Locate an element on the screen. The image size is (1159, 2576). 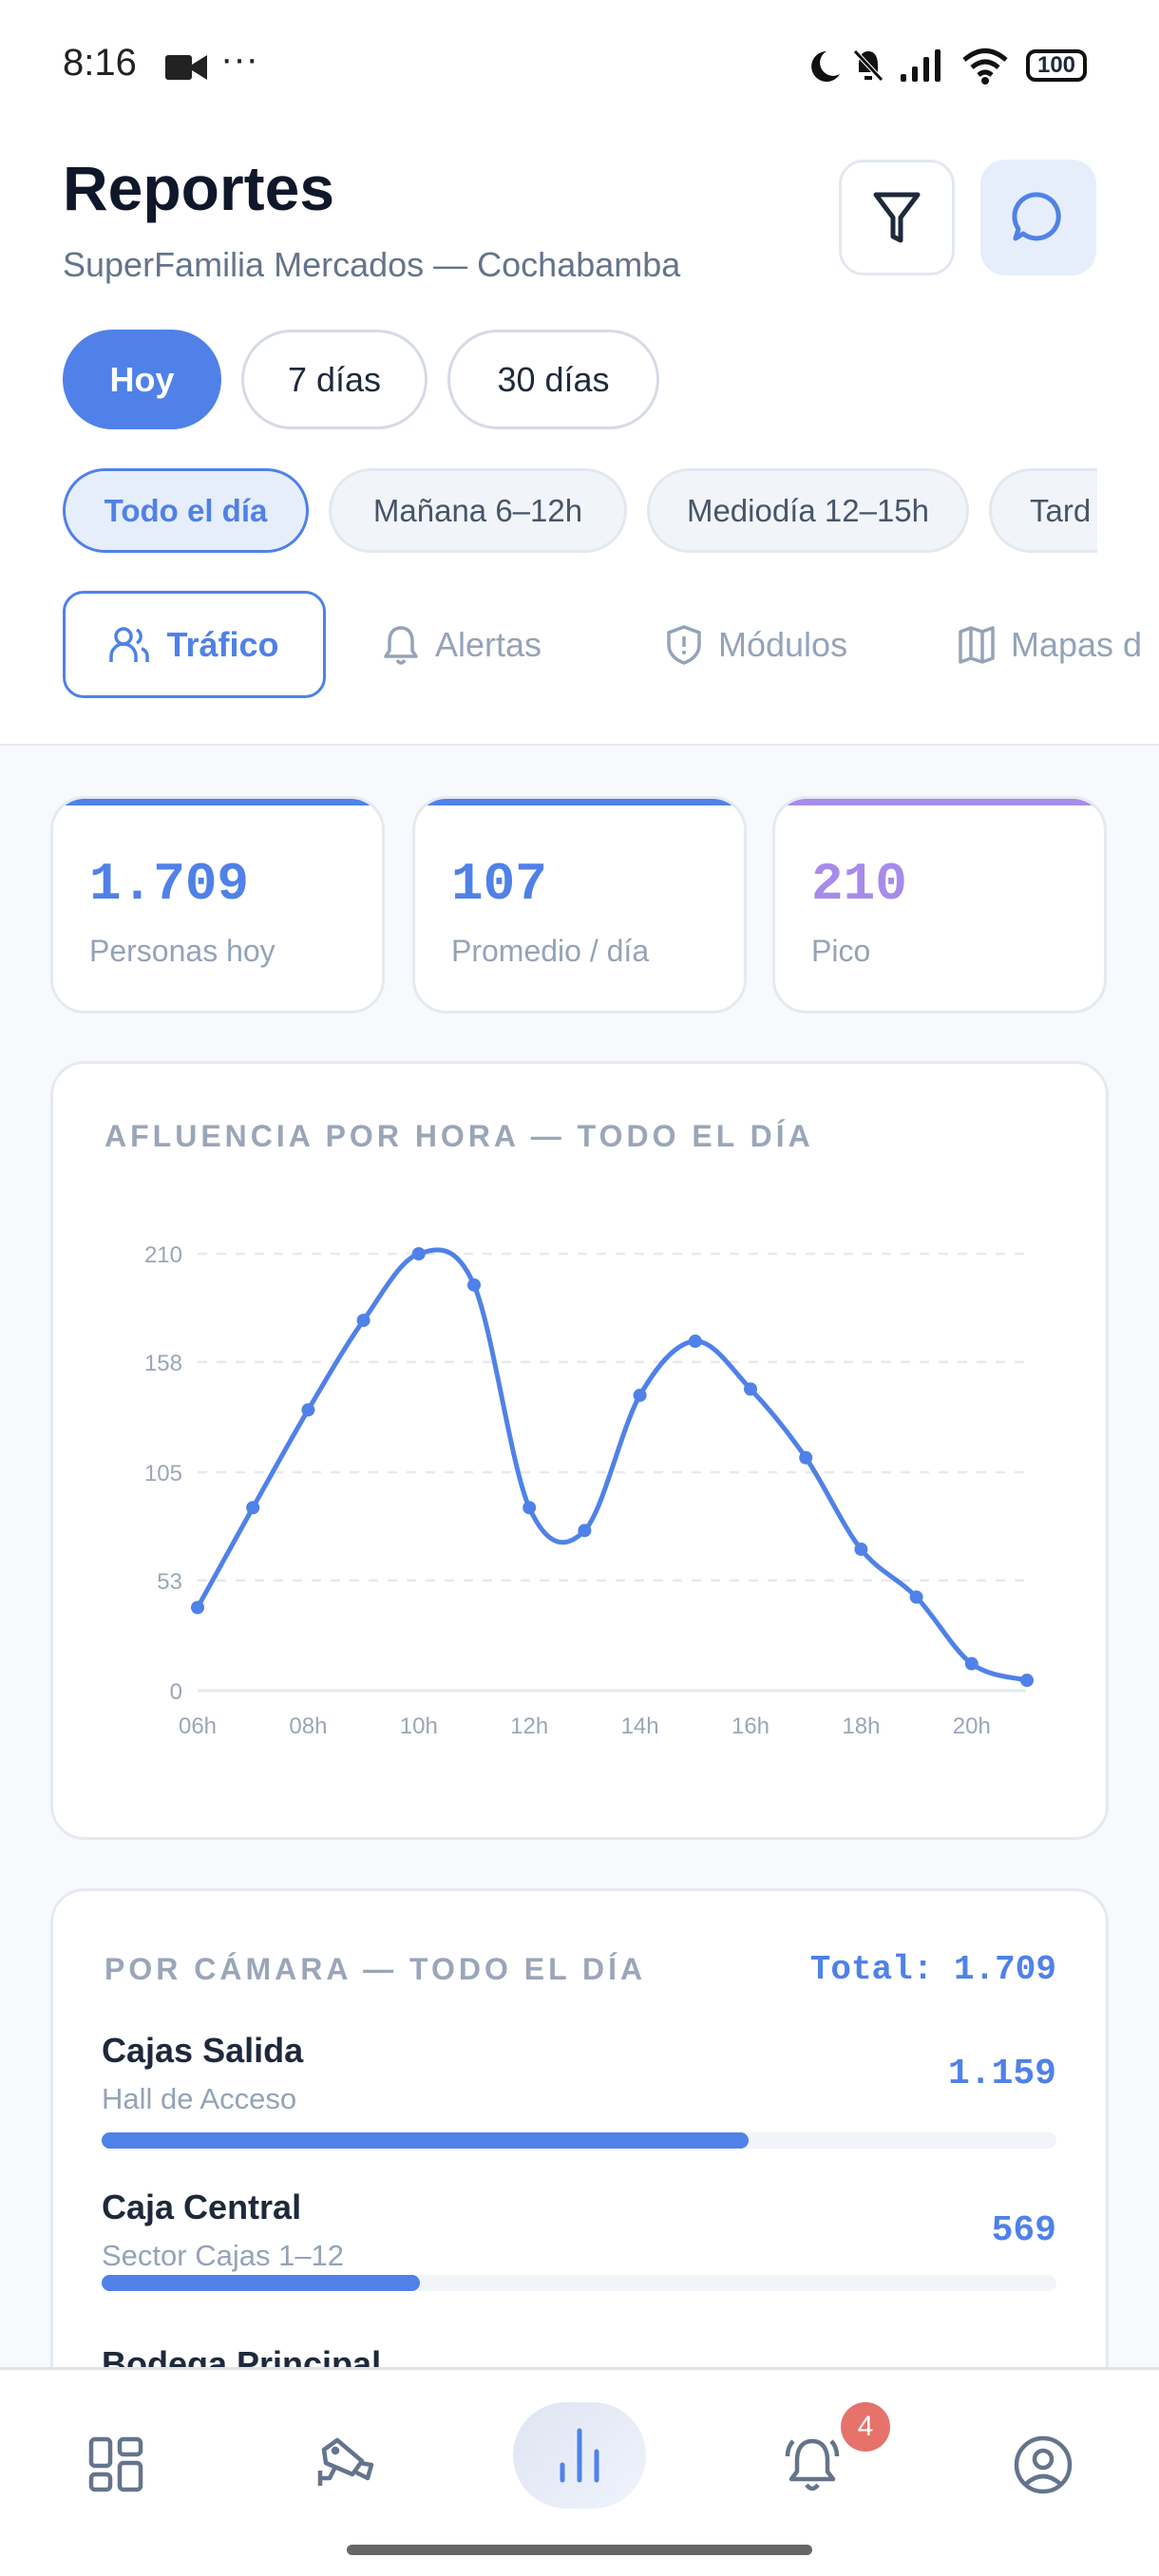
bottom-nav: 4 is located at coordinates (579, 2471).